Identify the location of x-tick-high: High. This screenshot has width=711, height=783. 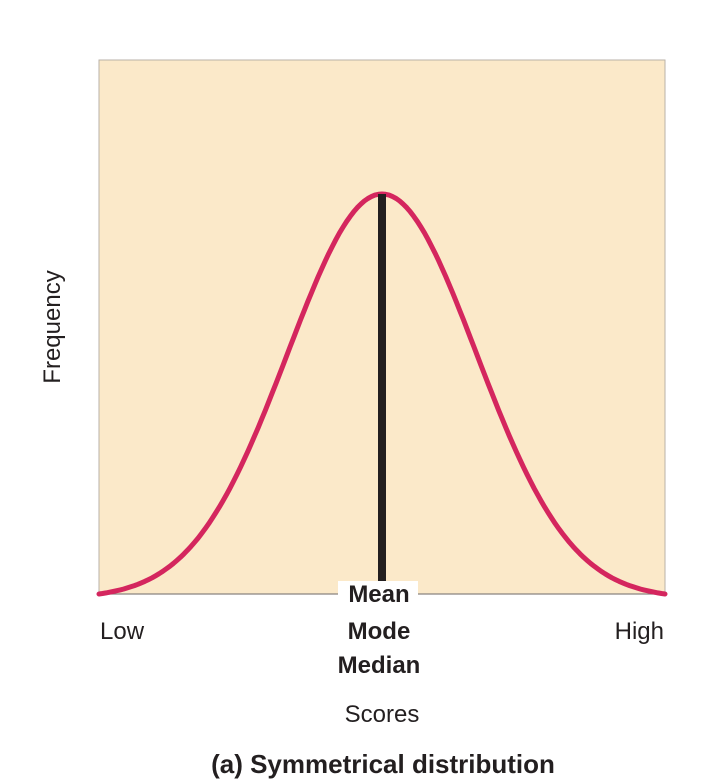
(639, 631).